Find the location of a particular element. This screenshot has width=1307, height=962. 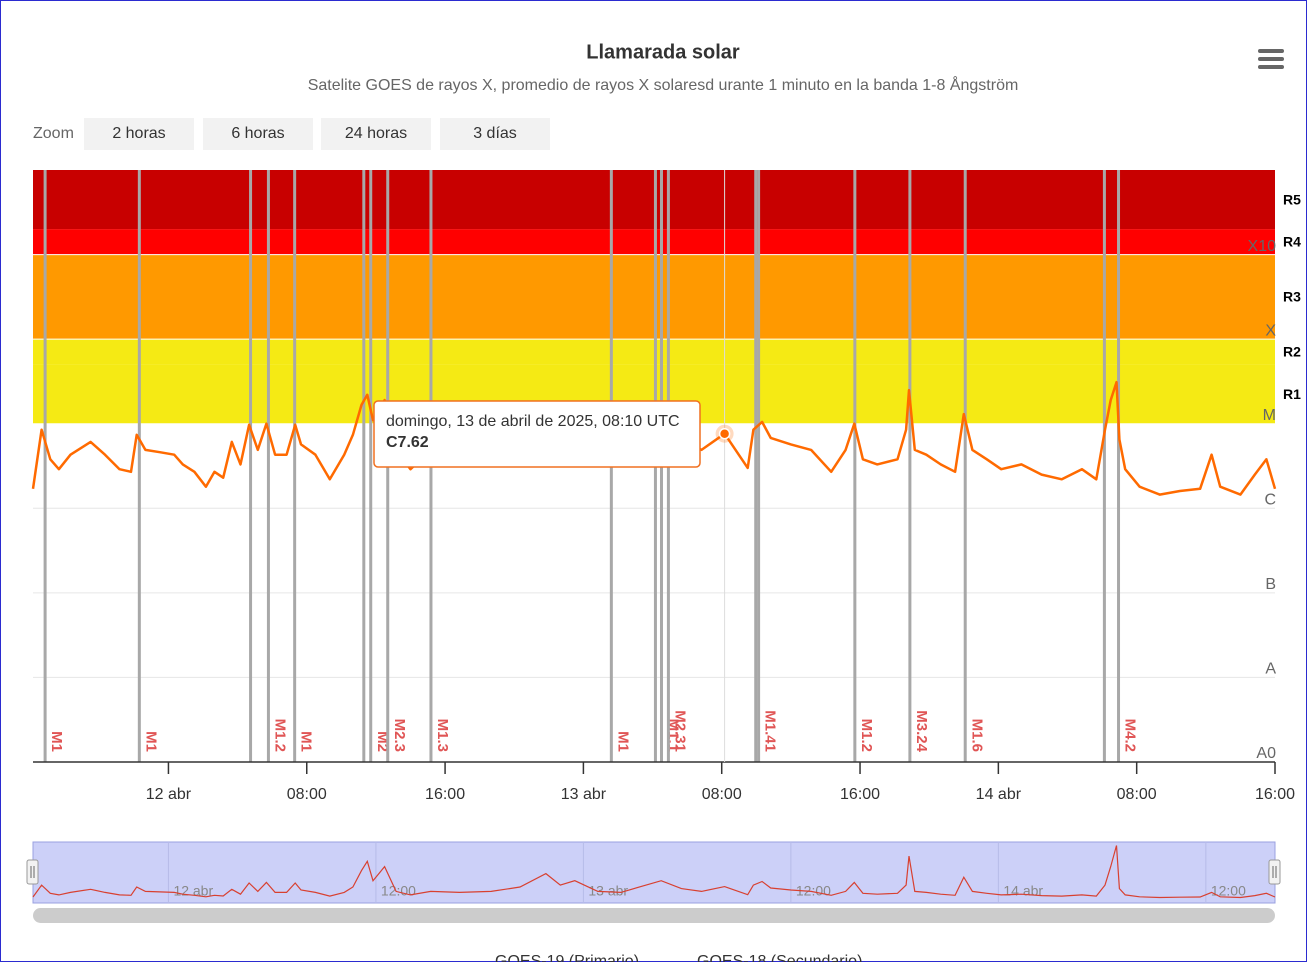

y-tick-label: X10 is located at coordinates (1262, 246).